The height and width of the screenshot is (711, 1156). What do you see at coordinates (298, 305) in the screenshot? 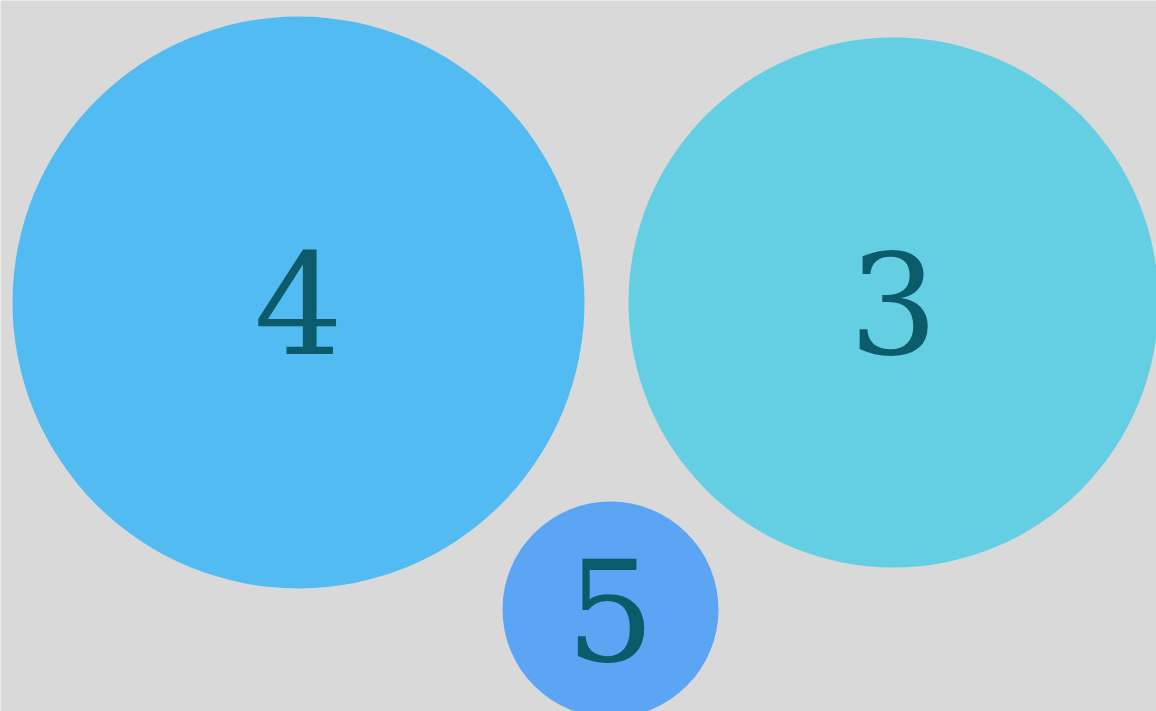
I see `data-label: 4` at bounding box center [298, 305].